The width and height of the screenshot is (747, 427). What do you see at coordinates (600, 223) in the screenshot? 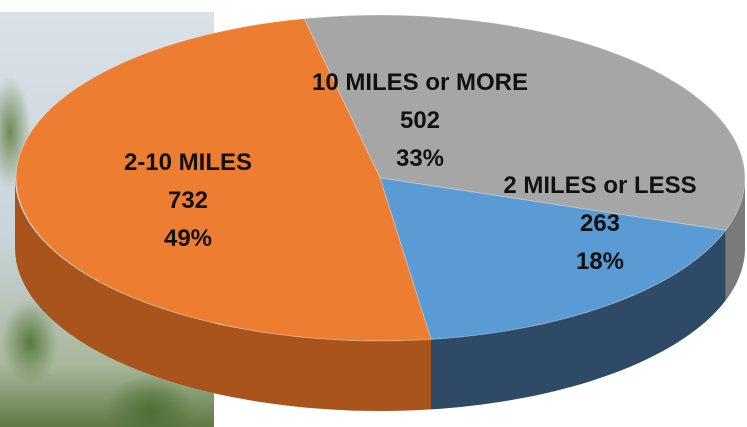
I see `slice-value-1: 263` at bounding box center [600, 223].